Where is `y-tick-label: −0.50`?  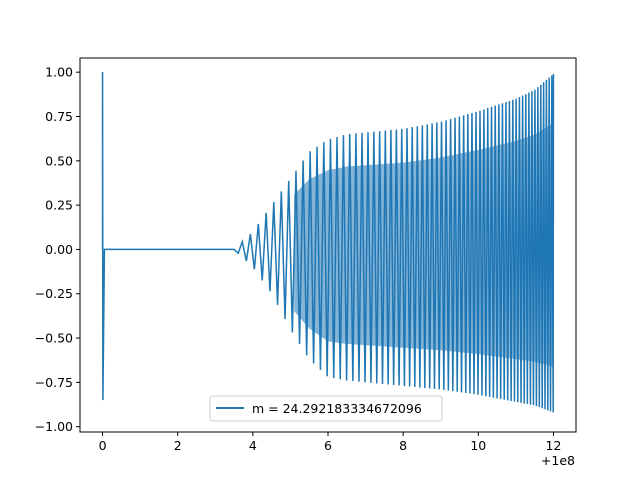 y-tick-label: −0.50 is located at coordinates (54, 338).